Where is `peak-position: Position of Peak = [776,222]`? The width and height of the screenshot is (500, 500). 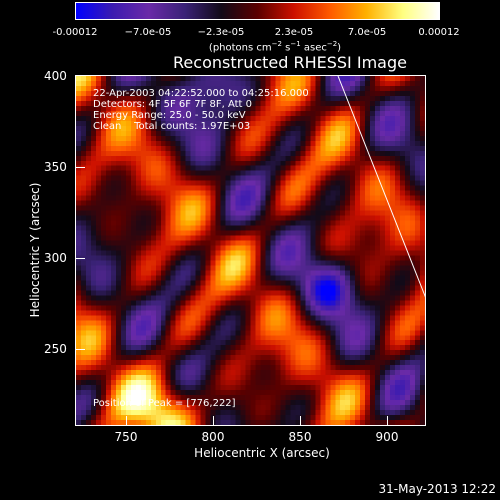
peak-position: Position of Peak = [776,222] is located at coordinates (164, 403).